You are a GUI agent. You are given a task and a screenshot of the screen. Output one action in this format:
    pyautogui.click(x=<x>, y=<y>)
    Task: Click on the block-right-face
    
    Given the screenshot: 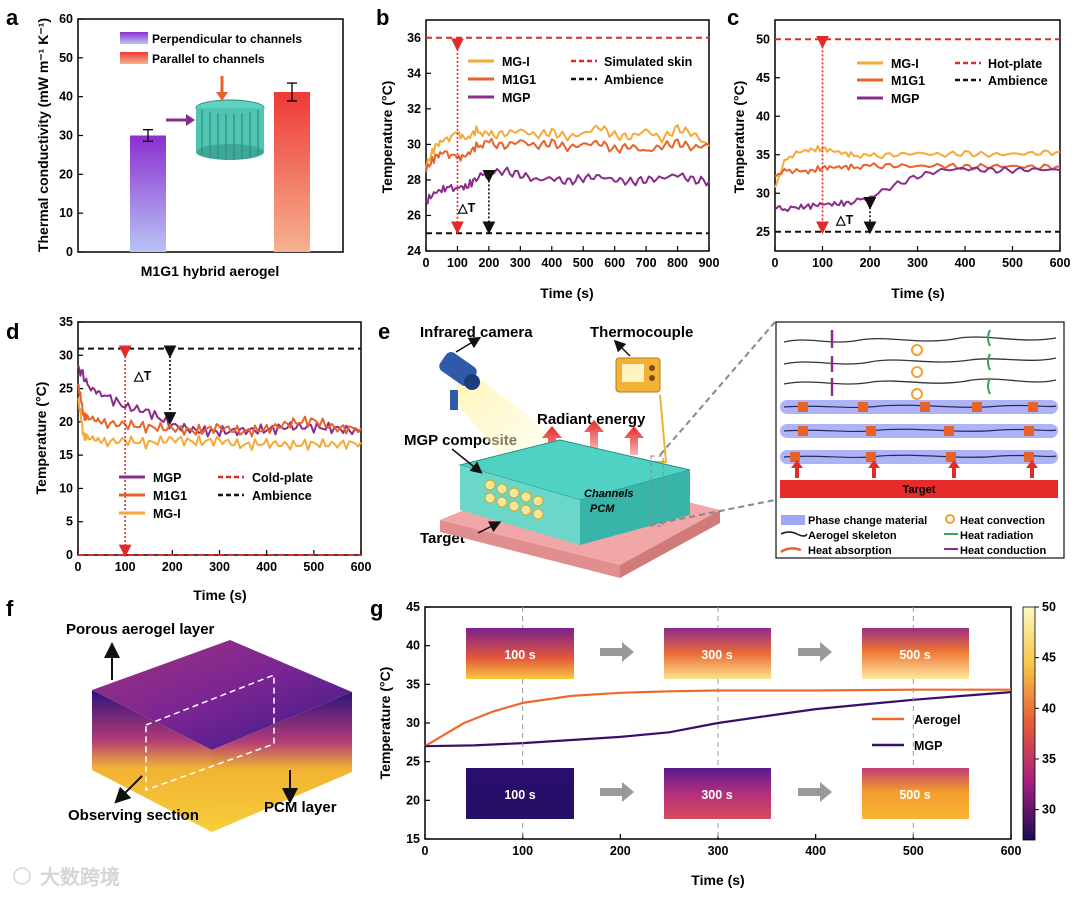 What is the action you would take?
    pyautogui.click(x=282, y=762)
    